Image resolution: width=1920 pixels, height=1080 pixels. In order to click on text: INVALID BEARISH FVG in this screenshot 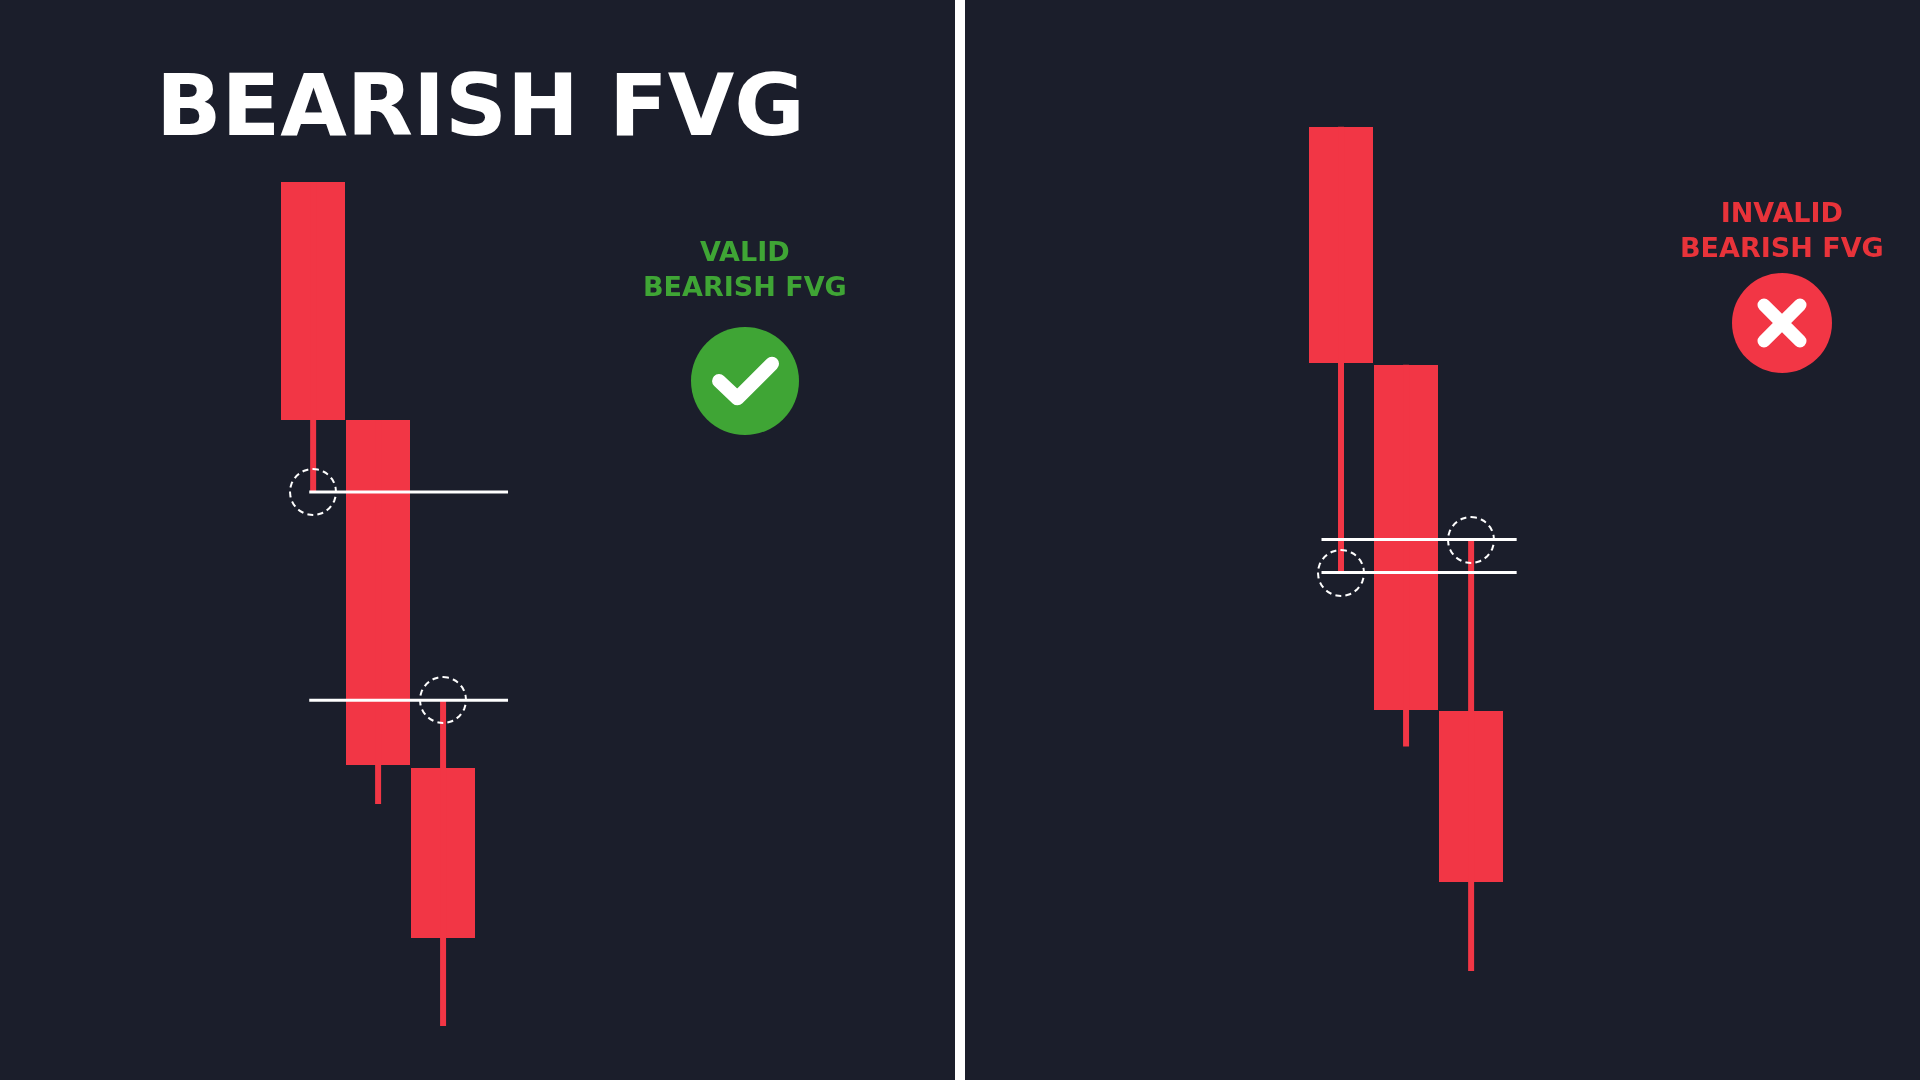, I will do `click(1782, 230)`.